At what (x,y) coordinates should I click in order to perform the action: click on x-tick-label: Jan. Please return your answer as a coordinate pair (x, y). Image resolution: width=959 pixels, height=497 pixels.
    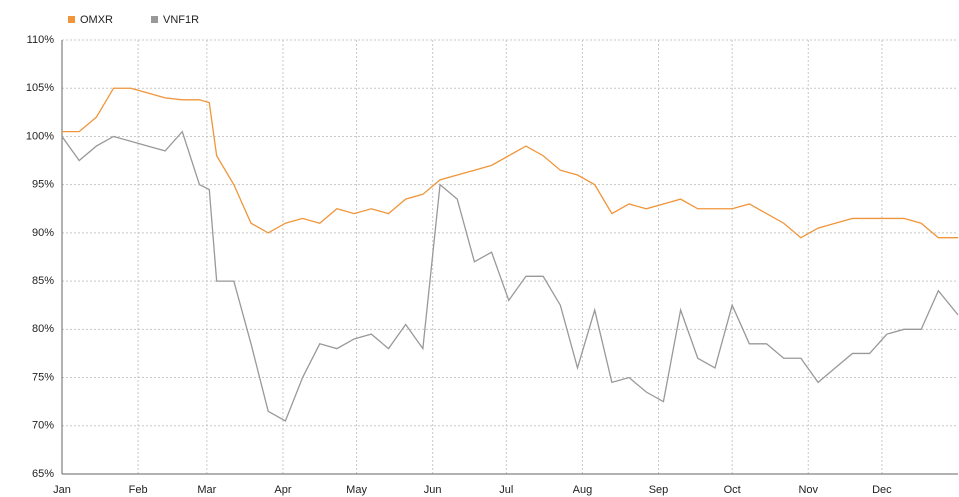
    Looking at the image, I should click on (62, 490).